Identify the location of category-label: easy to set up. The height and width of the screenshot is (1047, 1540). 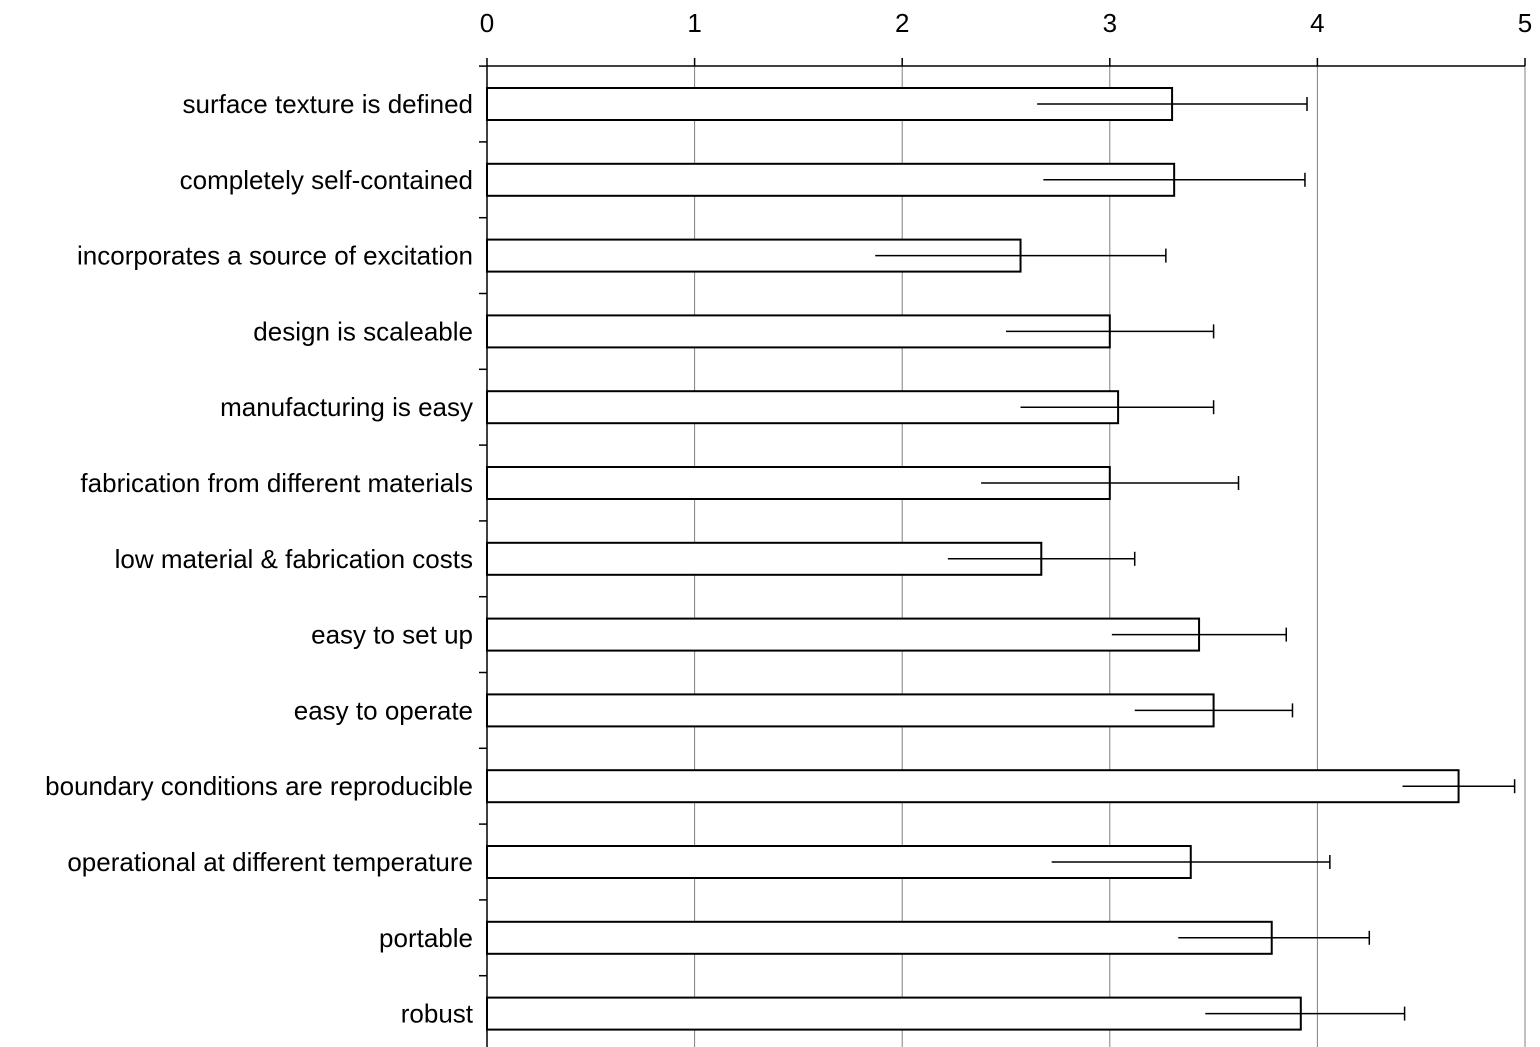
(392, 635).